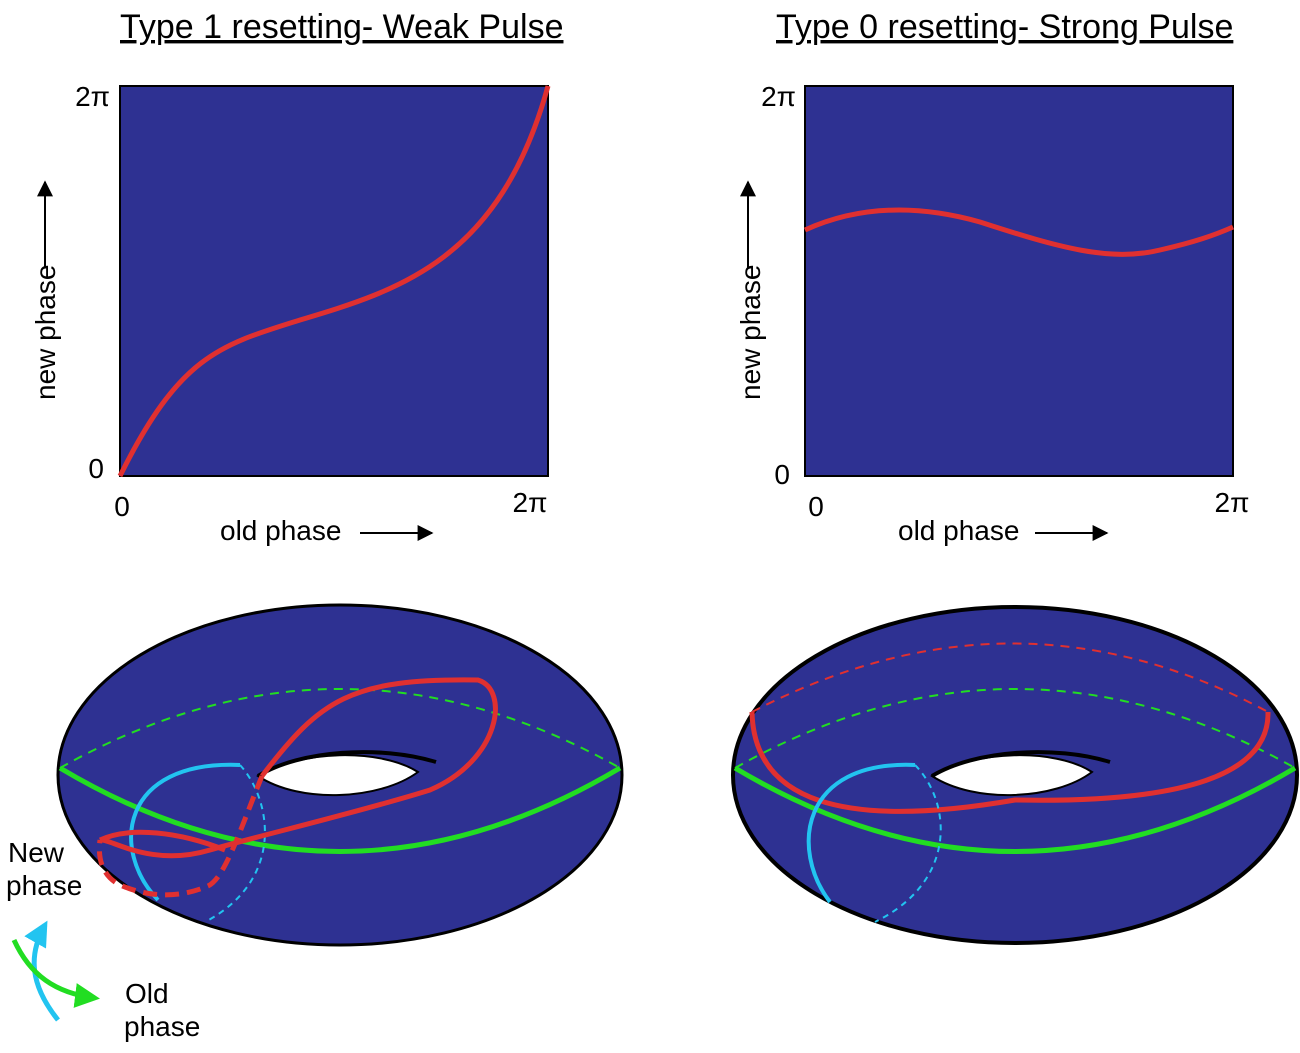 This screenshot has height=1053, width=1300. I want to click on legend-new-phase-line1: New, so click(36, 852).